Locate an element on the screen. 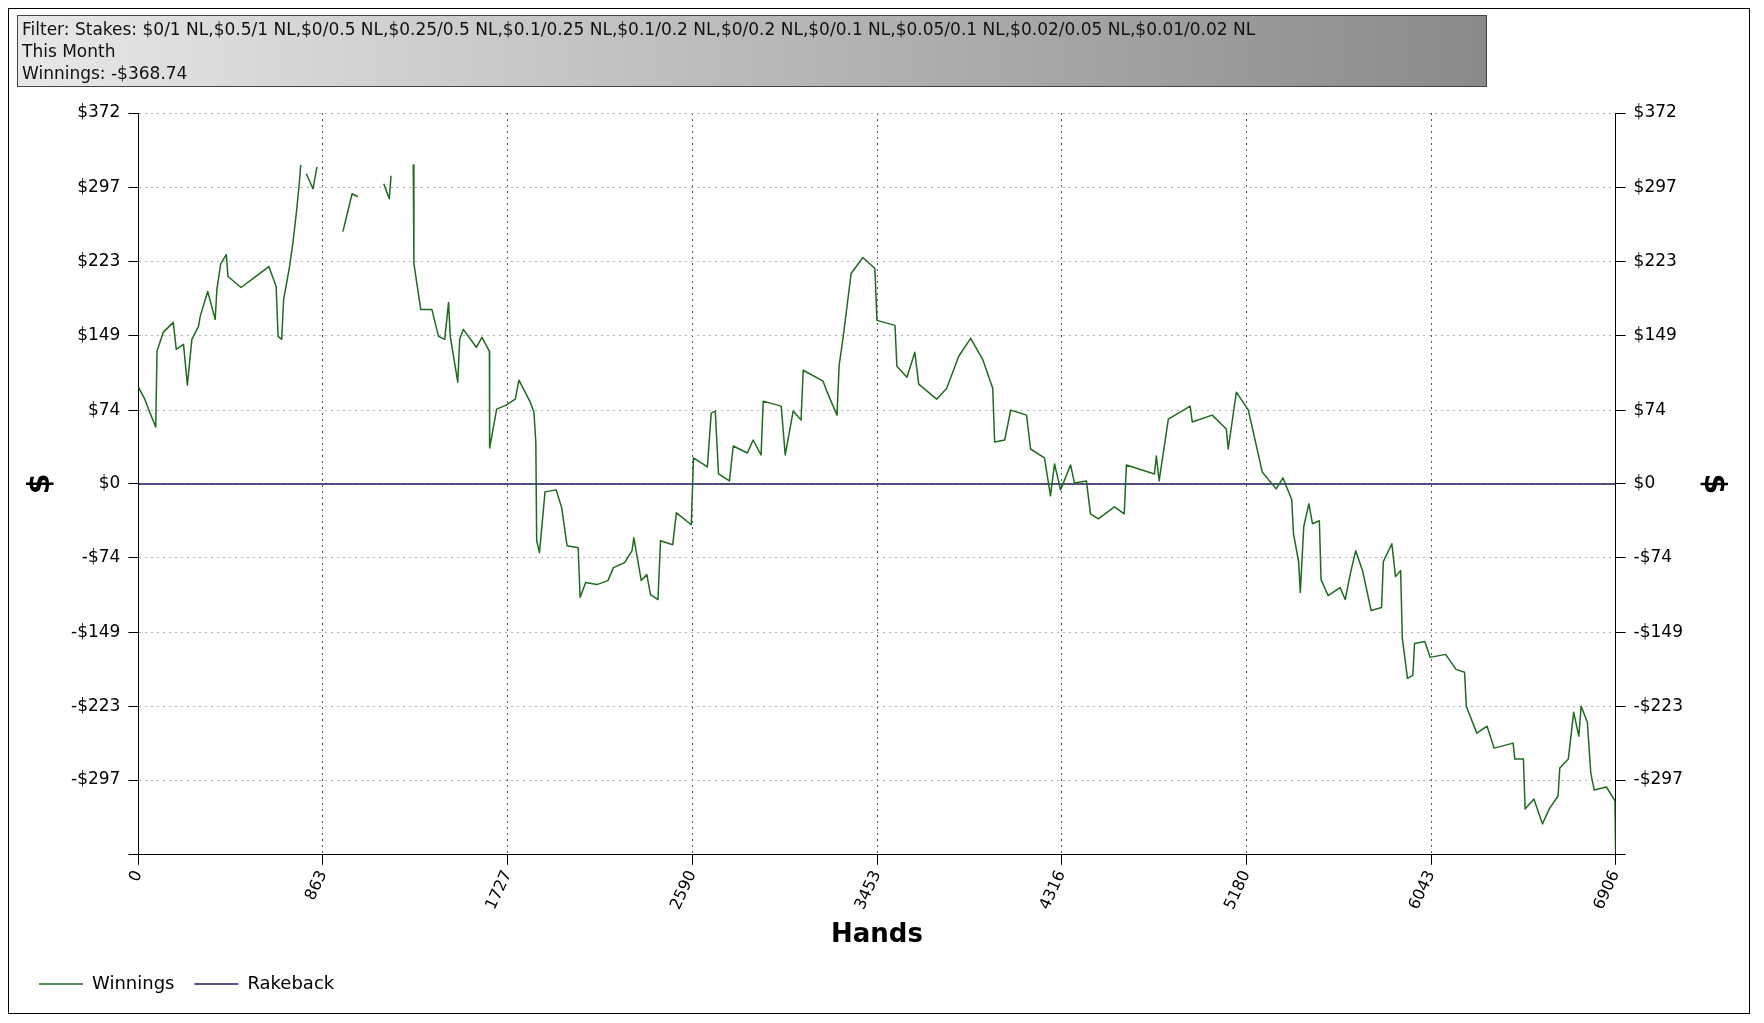 This screenshot has height=1023, width=1764. x-tick-label: 4316 is located at coordinates (1051, 890).